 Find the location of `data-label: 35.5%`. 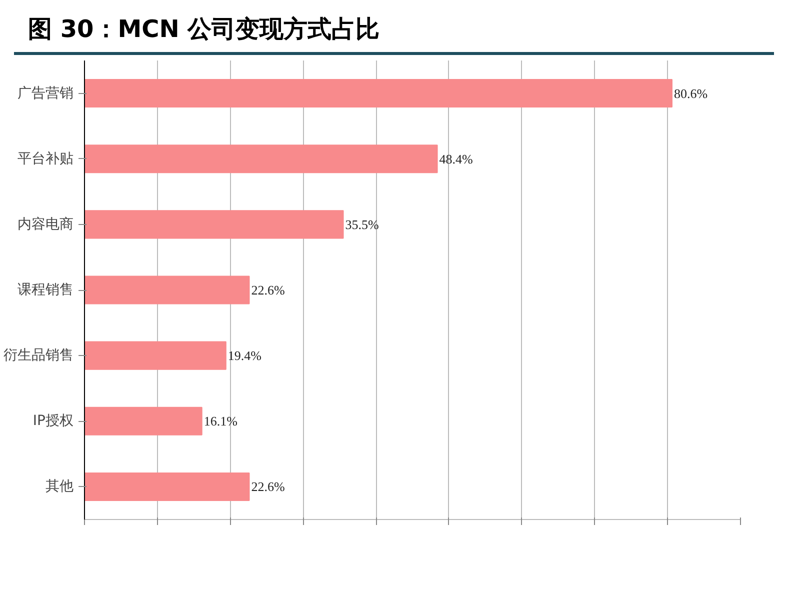

data-label: 35.5% is located at coordinates (362, 224).